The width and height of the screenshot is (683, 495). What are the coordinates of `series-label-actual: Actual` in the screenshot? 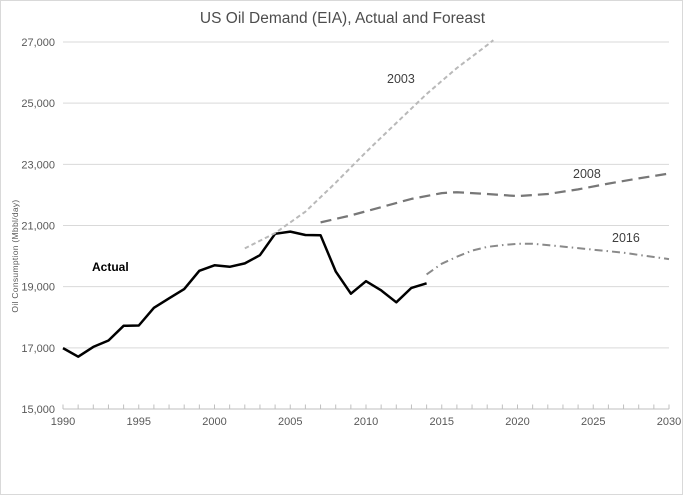 It's located at (110, 267).